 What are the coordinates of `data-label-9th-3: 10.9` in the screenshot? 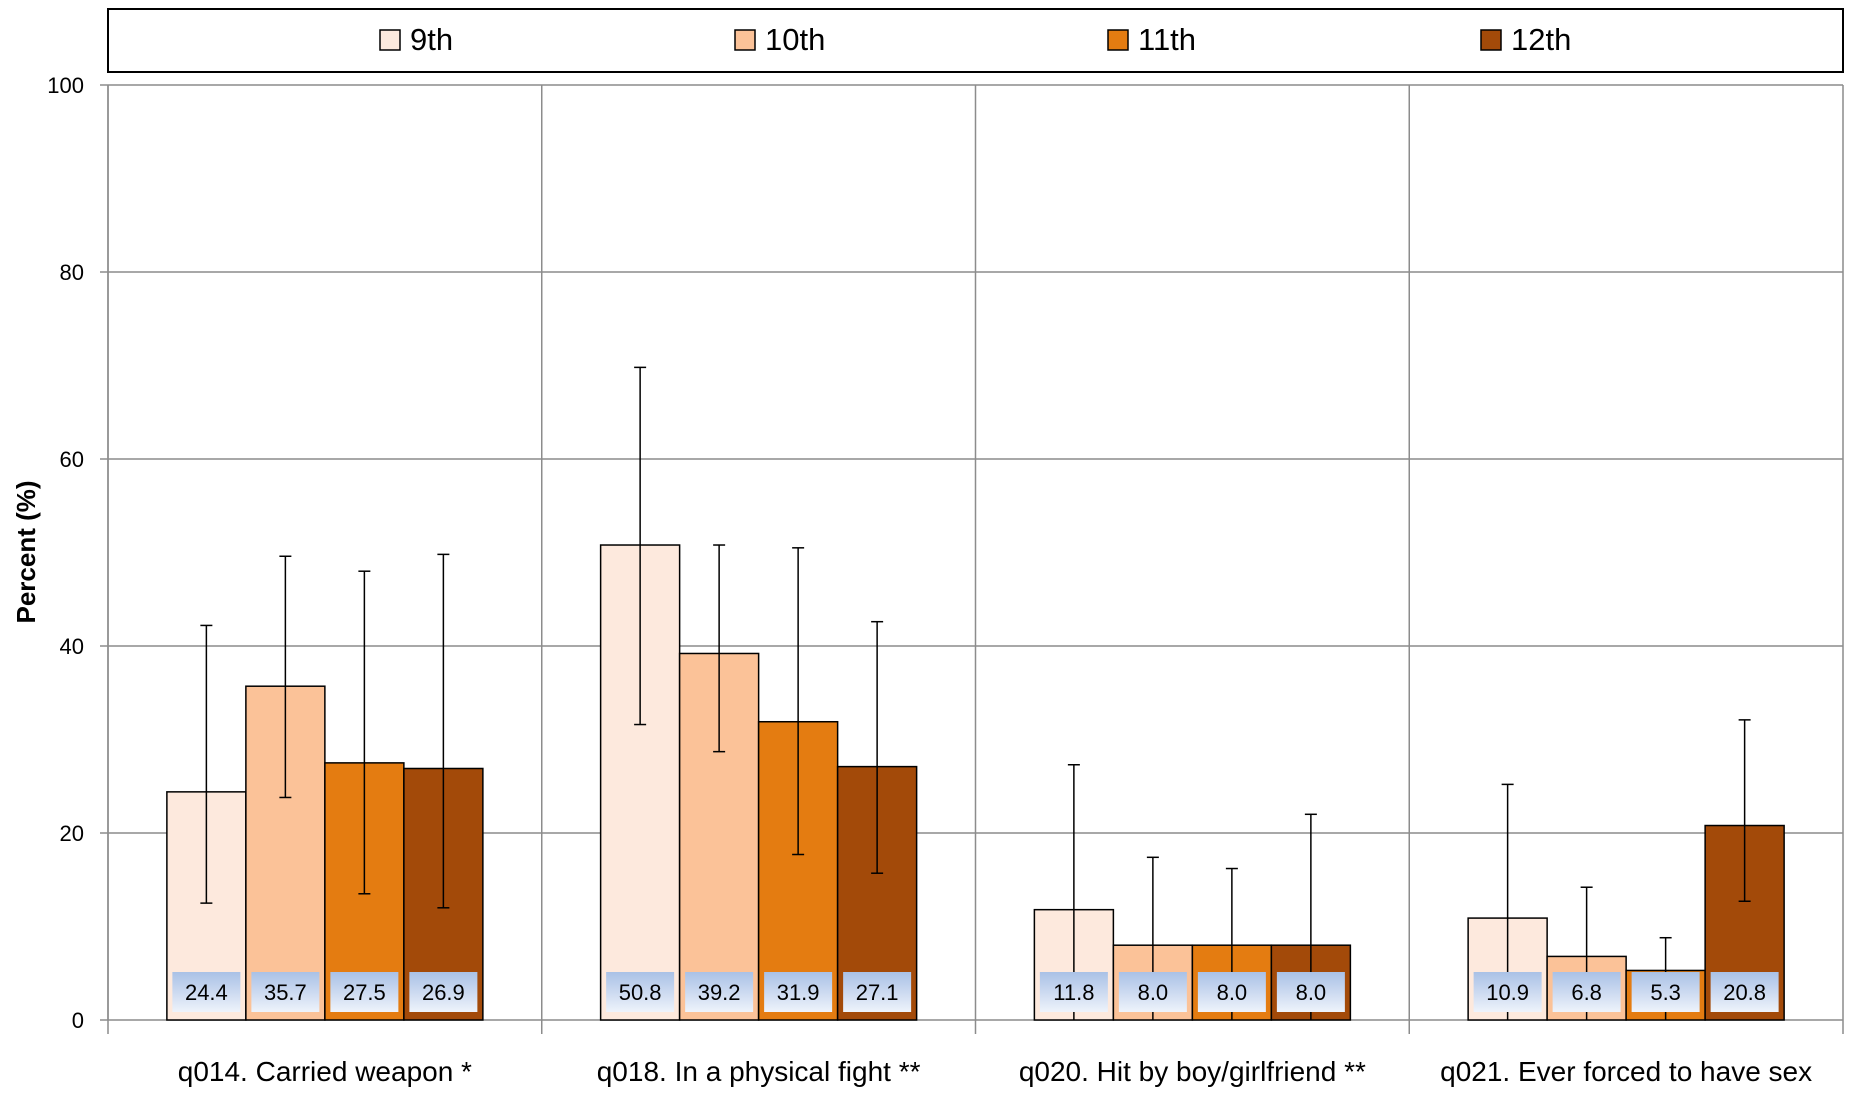 It's located at (1507, 992).